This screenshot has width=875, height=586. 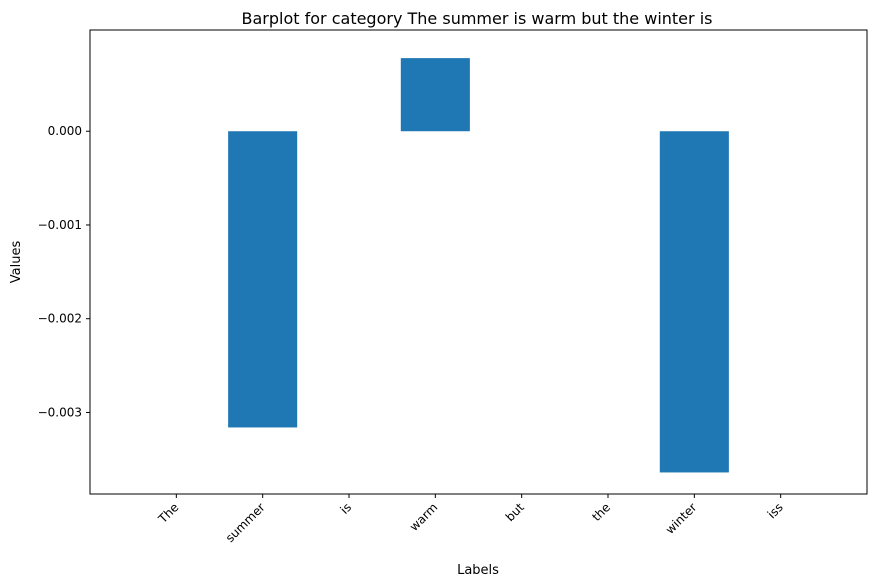 I want to click on x-tick-label: summer, so click(x=245, y=522).